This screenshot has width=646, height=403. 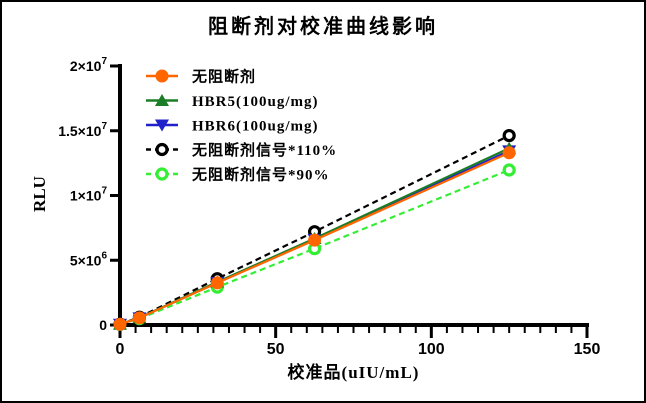 I want to click on x-tick-label: 0, so click(x=120, y=349).